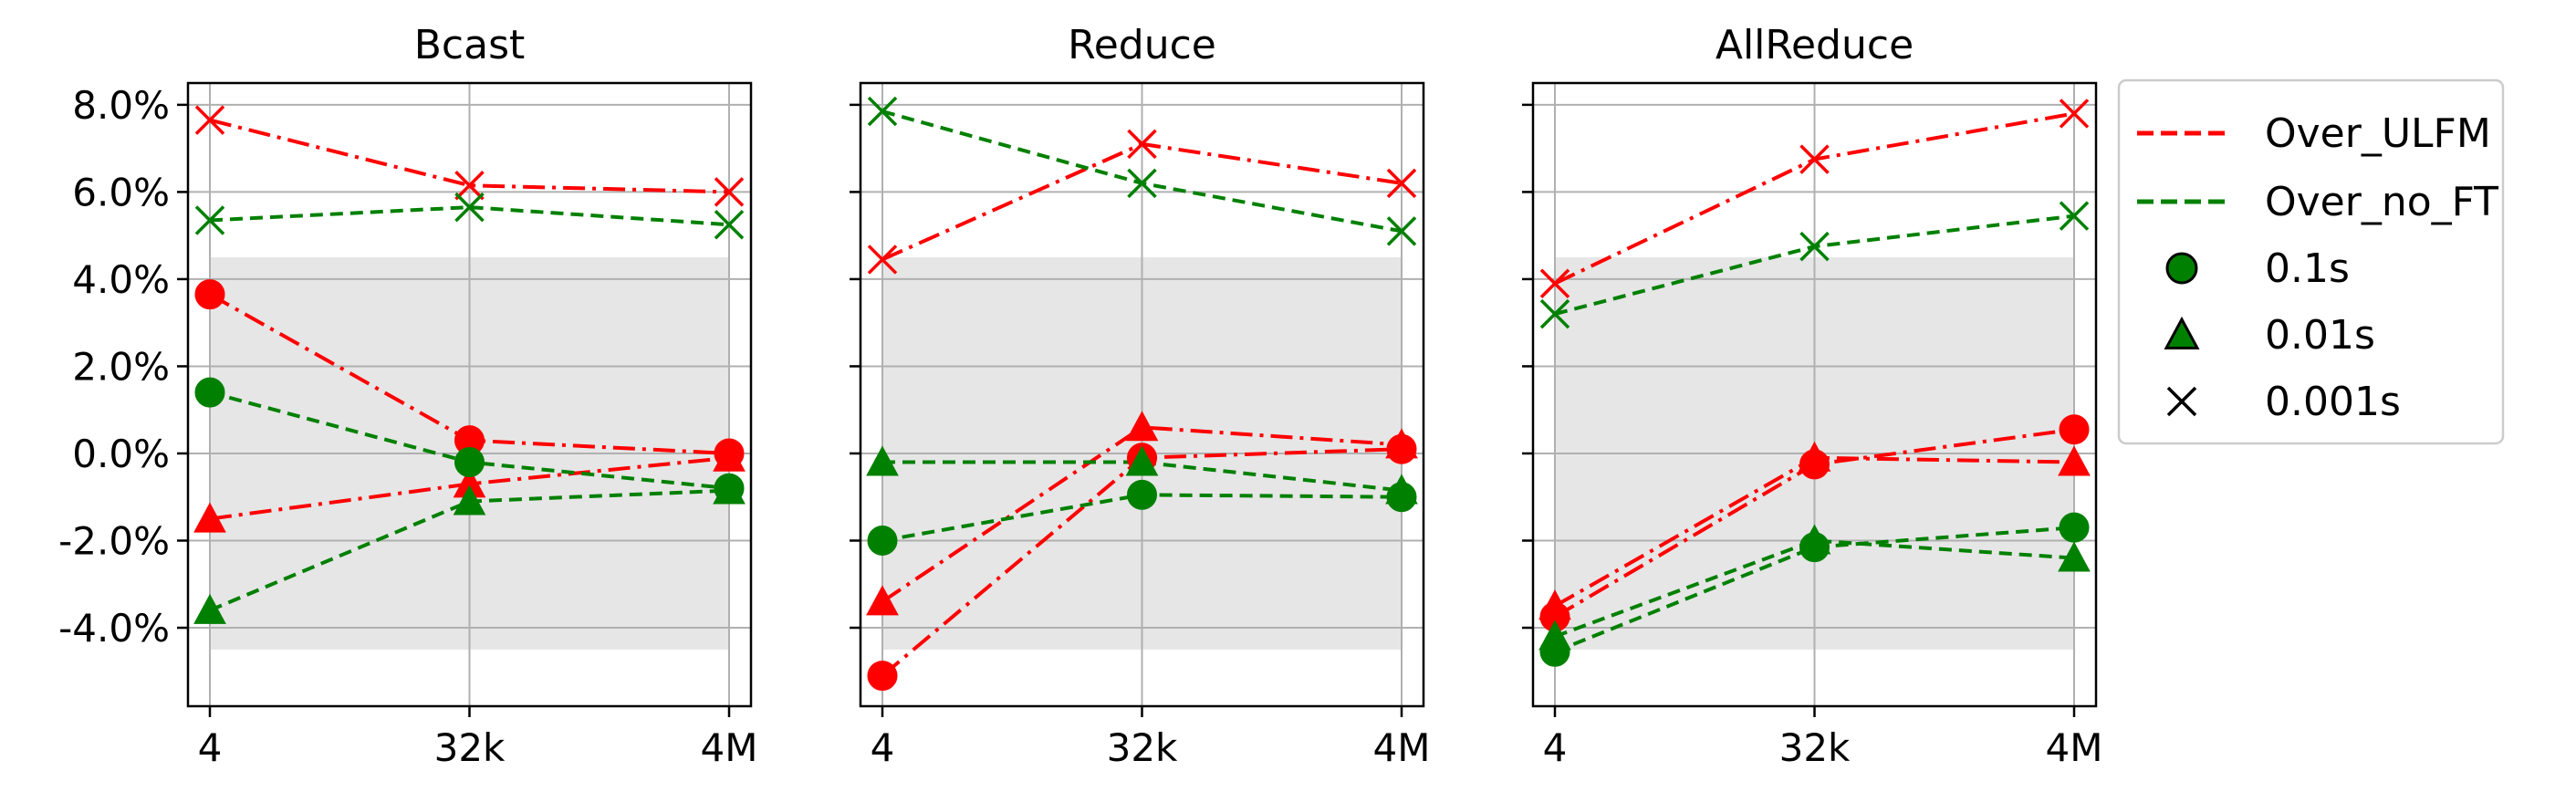  Describe the element at coordinates (121, 105) in the screenshot. I see `y-tick-label: 8.0%` at that location.